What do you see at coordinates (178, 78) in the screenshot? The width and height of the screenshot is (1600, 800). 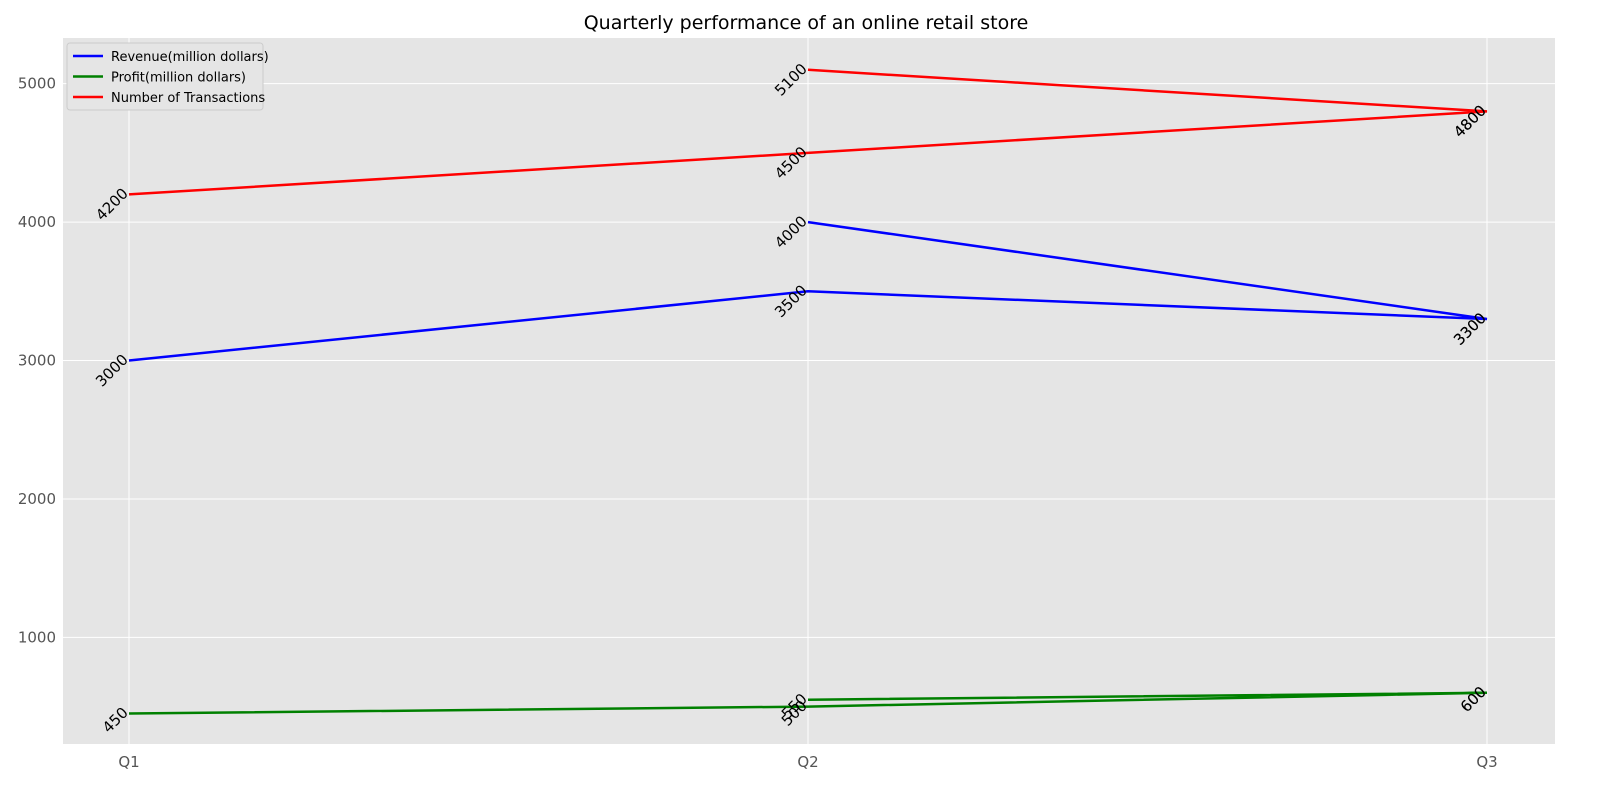 I see `legend-entry: Profit(million dollars)` at bounding box center [178, 78].